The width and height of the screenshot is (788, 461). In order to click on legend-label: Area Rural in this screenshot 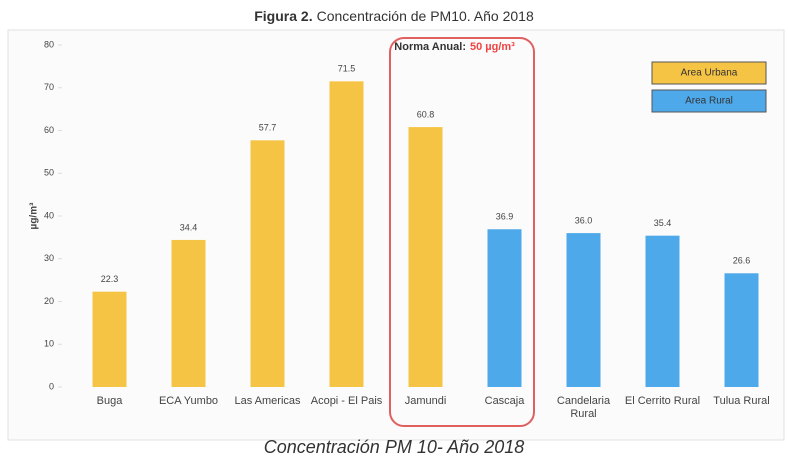, I will do `click(709, 101)`.